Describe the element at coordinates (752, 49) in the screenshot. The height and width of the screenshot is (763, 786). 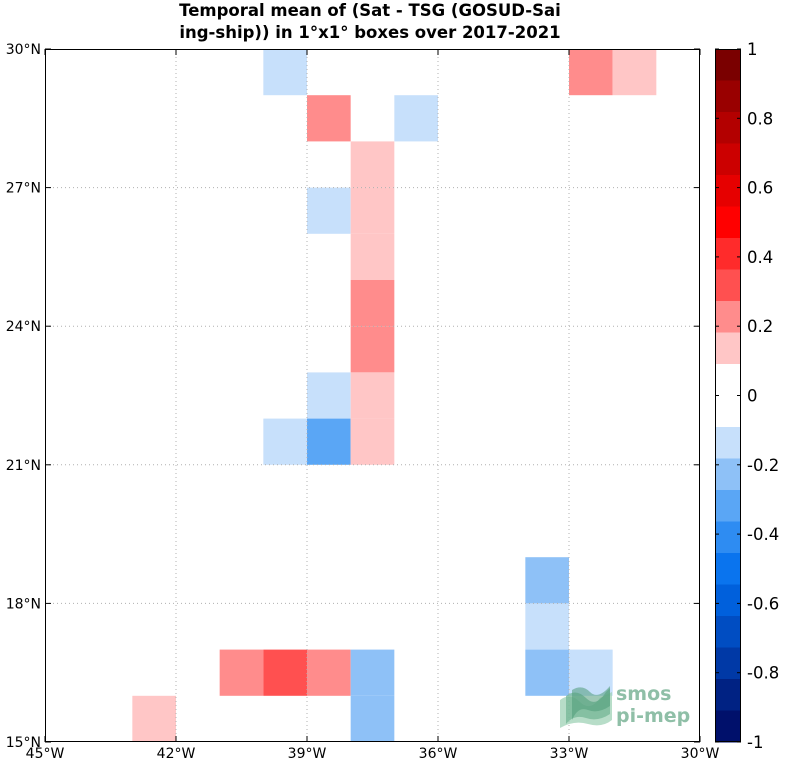
I see `colorbar-tick-label: 1` at that location.